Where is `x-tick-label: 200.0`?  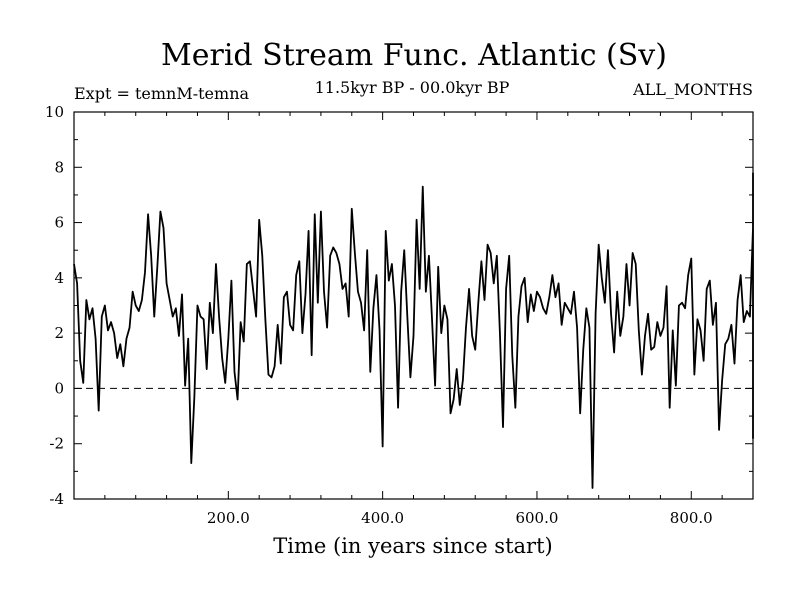
x-tick-label: 200.0 is located at coordinates (228, 518).